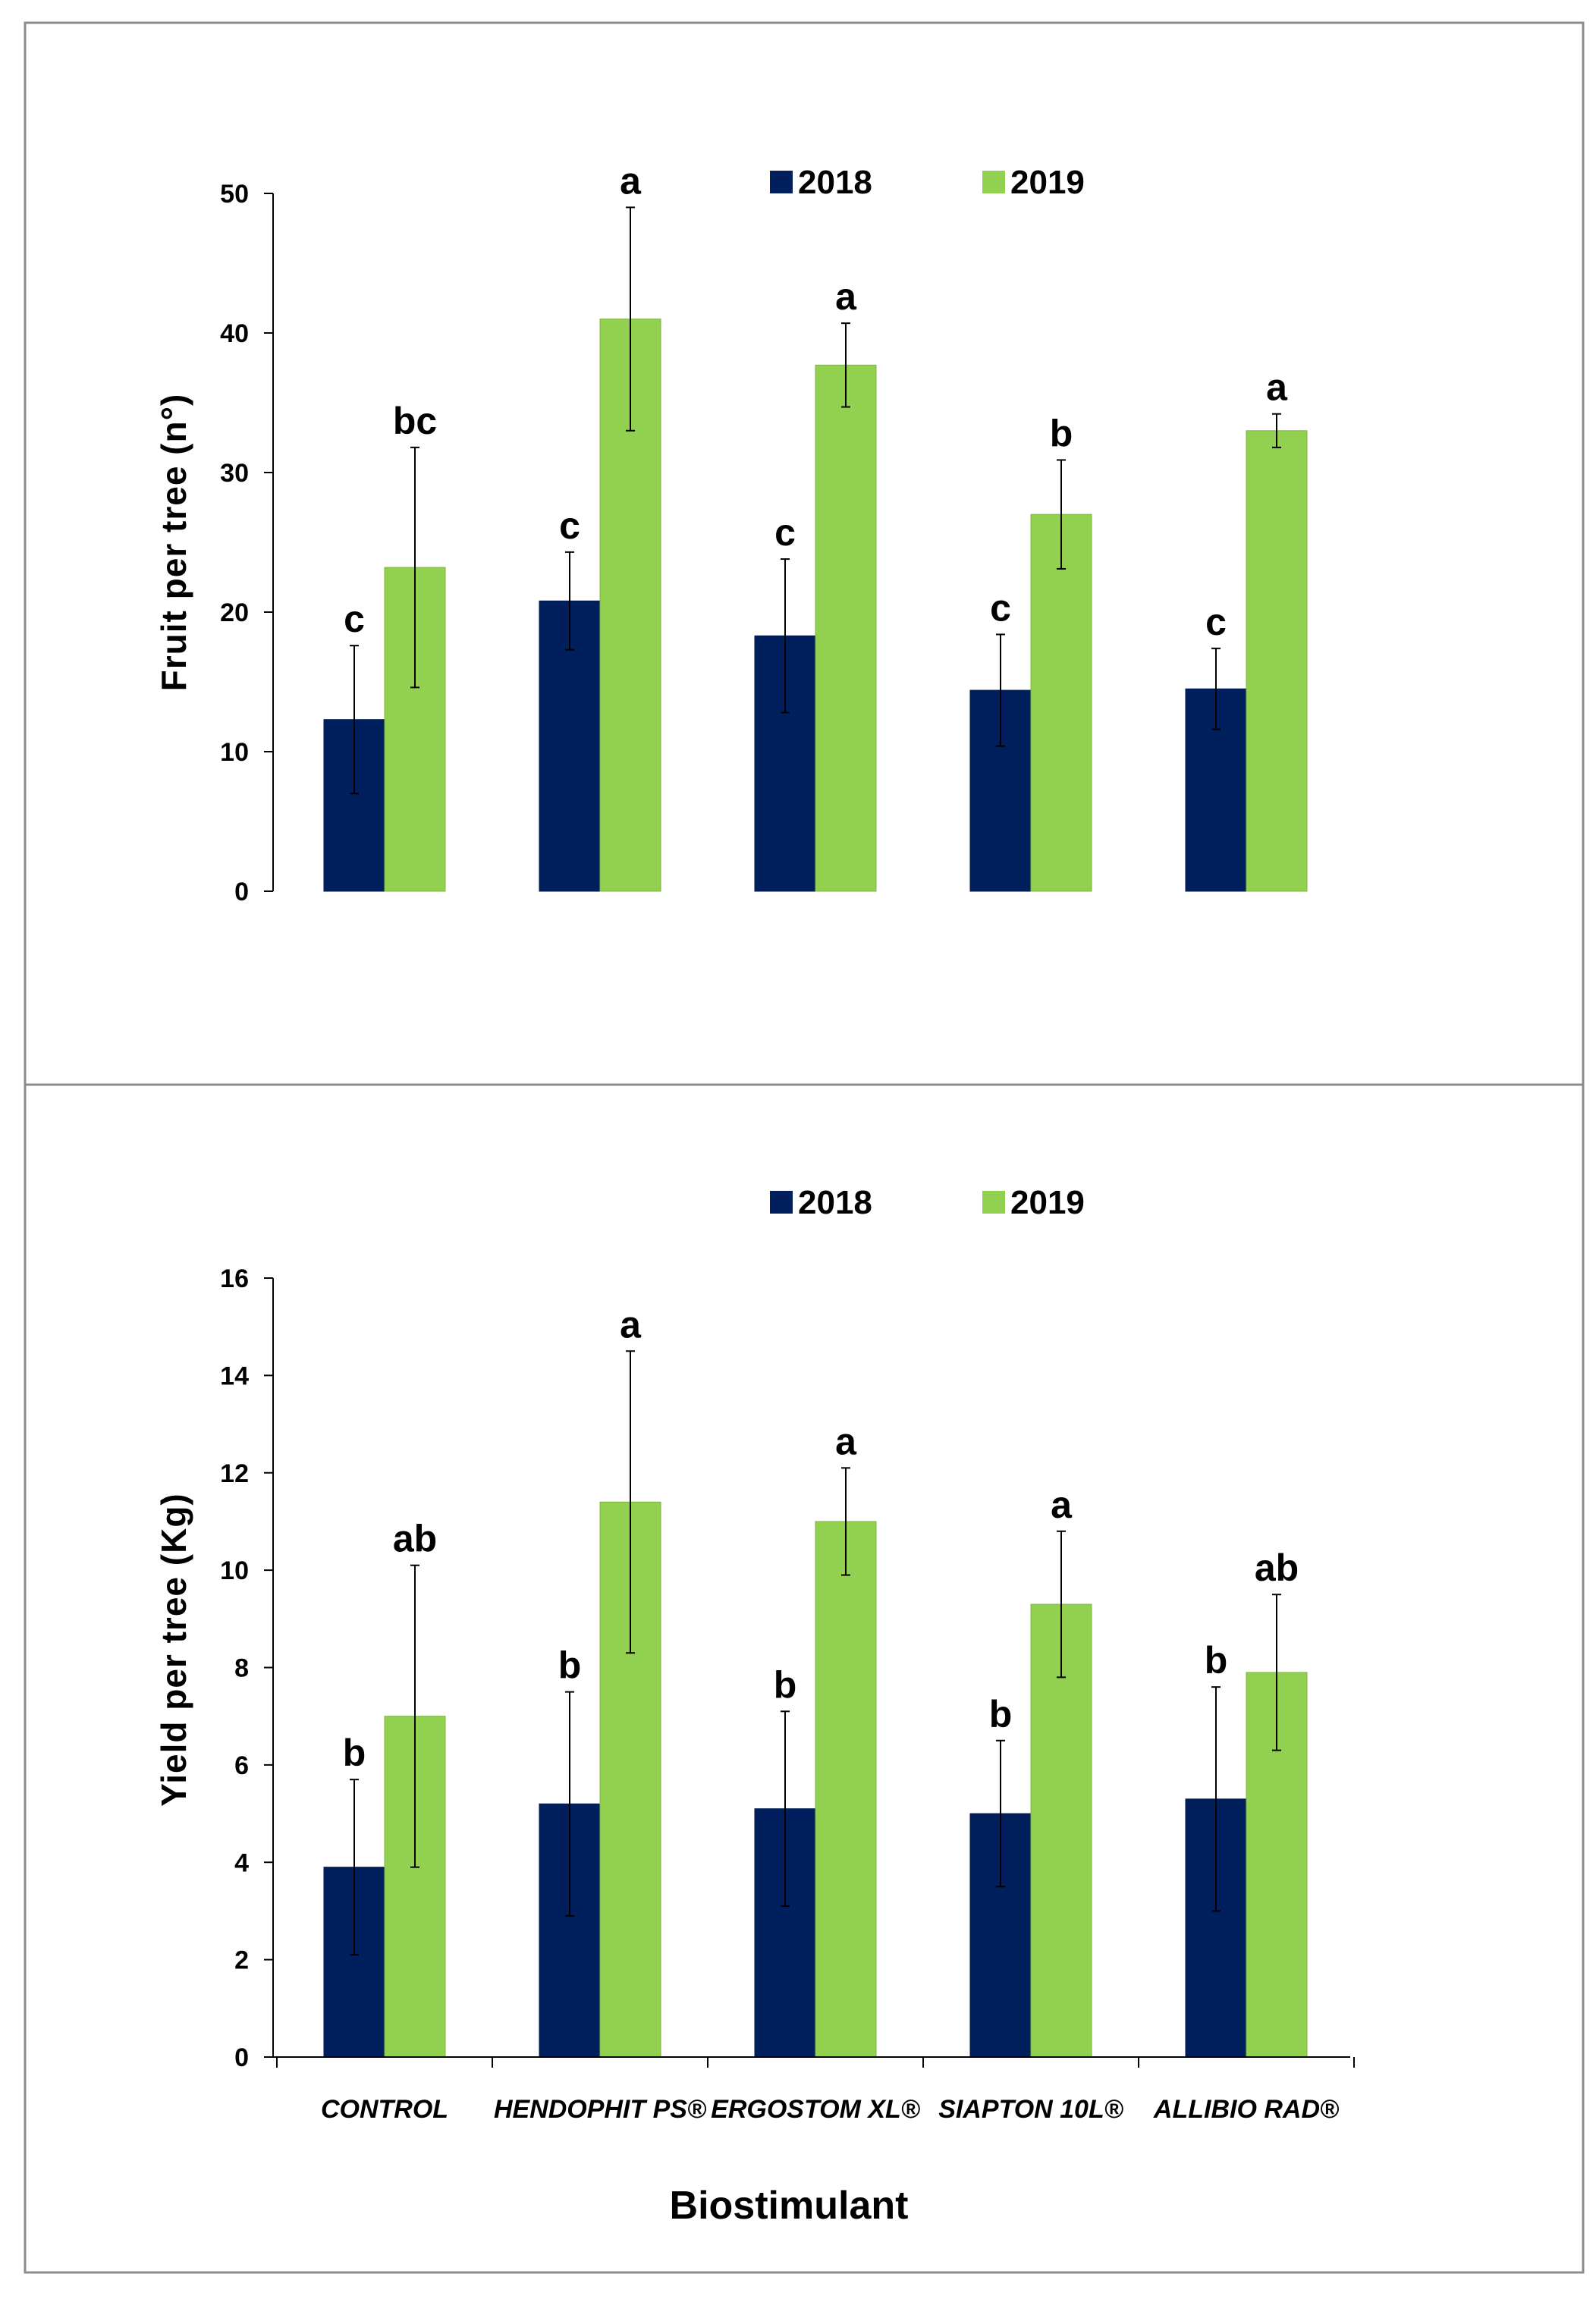 Image resolution: width=1596 pixels, height=2299 pixels. Describe the element at coordinates (1031, 2109) in the screenshot. I see `x-tick-label: SIAPTON 10L®` at that location.